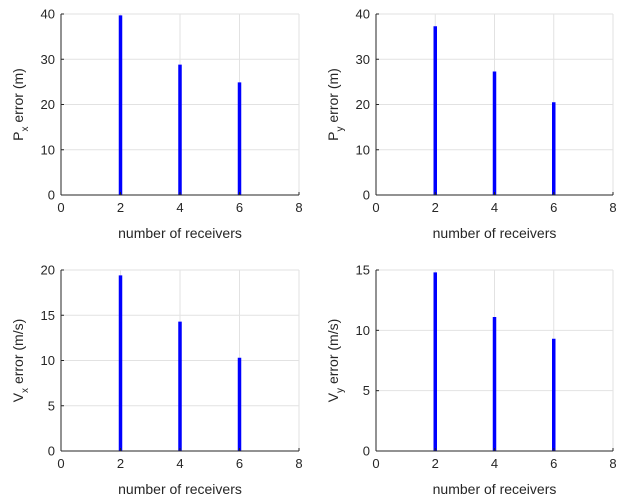 This screenshot has width=617, height=499. Describe the element at coordinates (335, 361) in the screenshot. I see `y-axis-label: Vy error (m/s)` at that location.